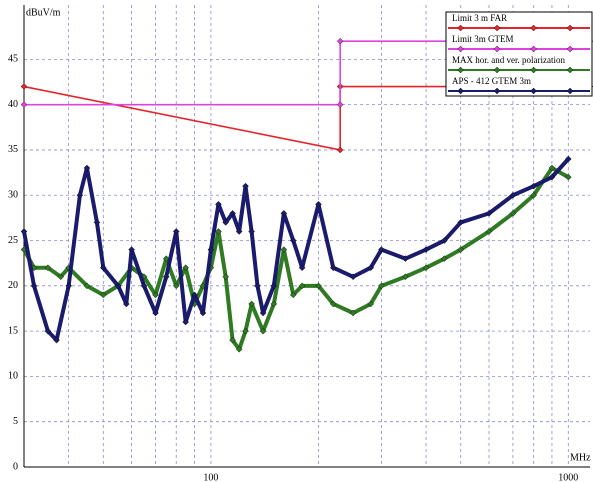  I want to click on x-axis-label: MHz, so click(580, 457).